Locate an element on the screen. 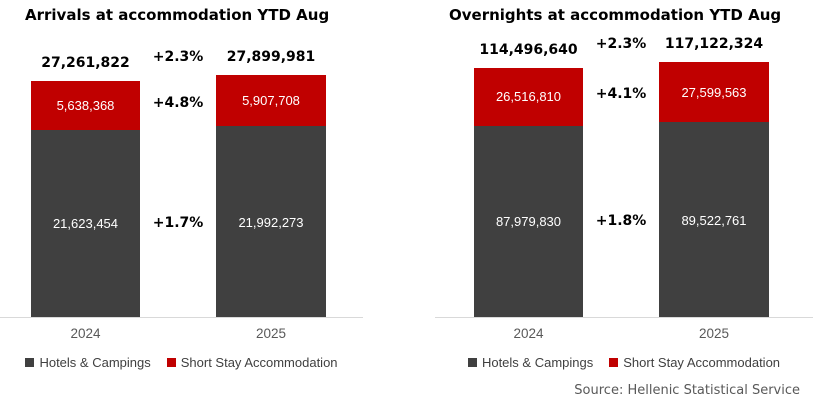  hotels-change-label: +1.8% is located at coordinates (621, 221).